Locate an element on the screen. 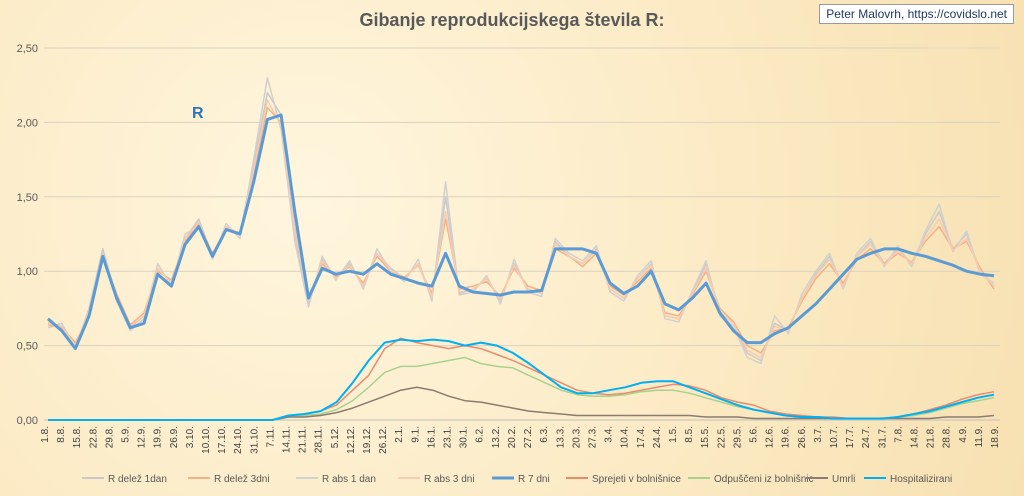 The width and height of the screenshot is (1024, 496). x-tick-label: 27.3. is located at coordinates (592, 437).